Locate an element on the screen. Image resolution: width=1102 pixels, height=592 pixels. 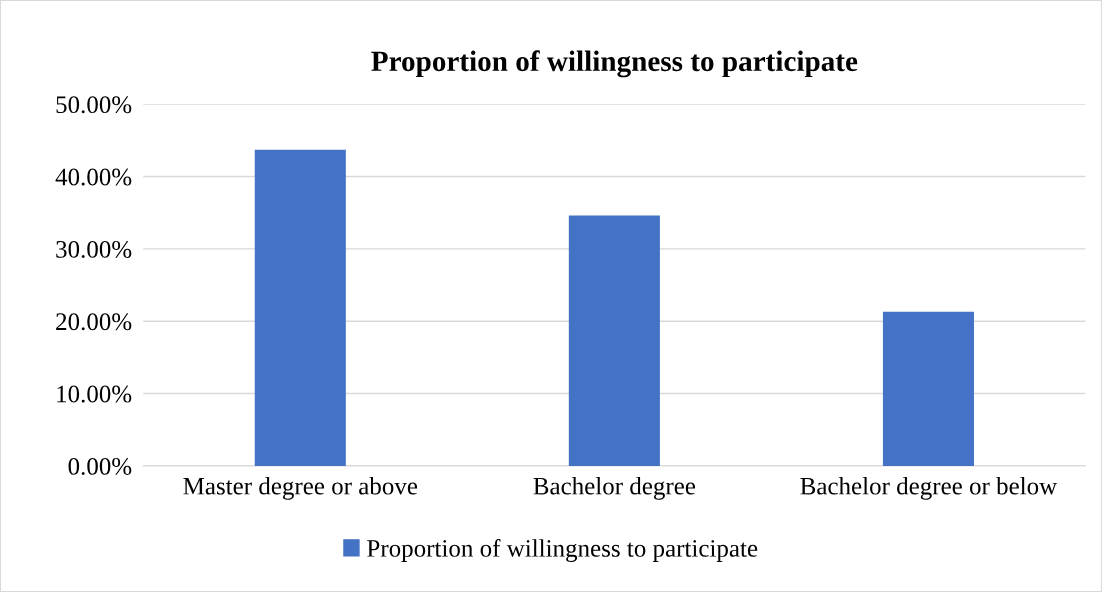
x-tick-label: Master degree or above is located at coordinates (300, 488).